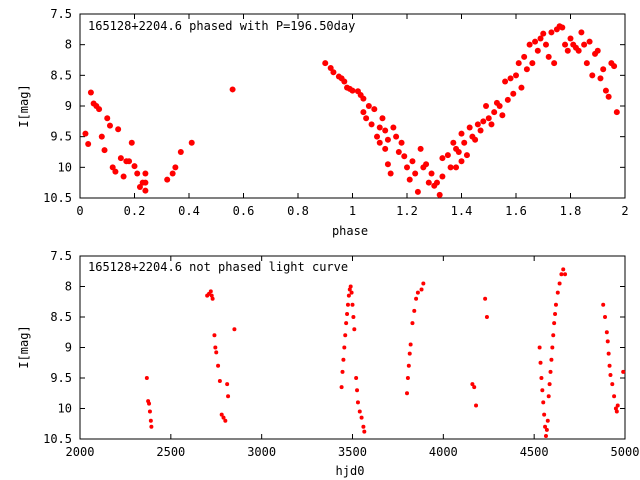  Describe the element at coordinates (218, 267) in the screenshot. I see `unphased-chart-title: 165128+2204.6 not phased light curve` at that location.